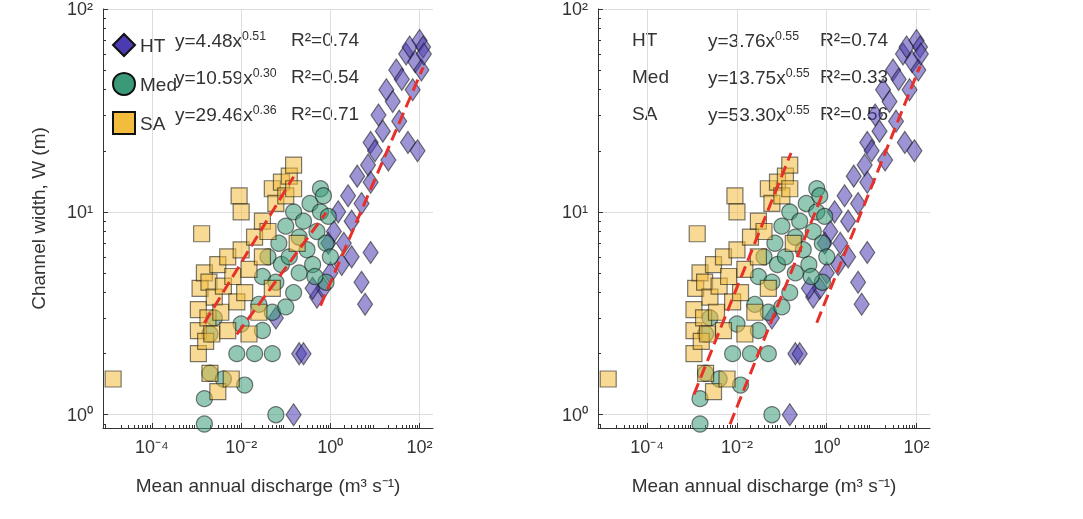  I want to click on annotation: R²=0.74, so click(854, 39).